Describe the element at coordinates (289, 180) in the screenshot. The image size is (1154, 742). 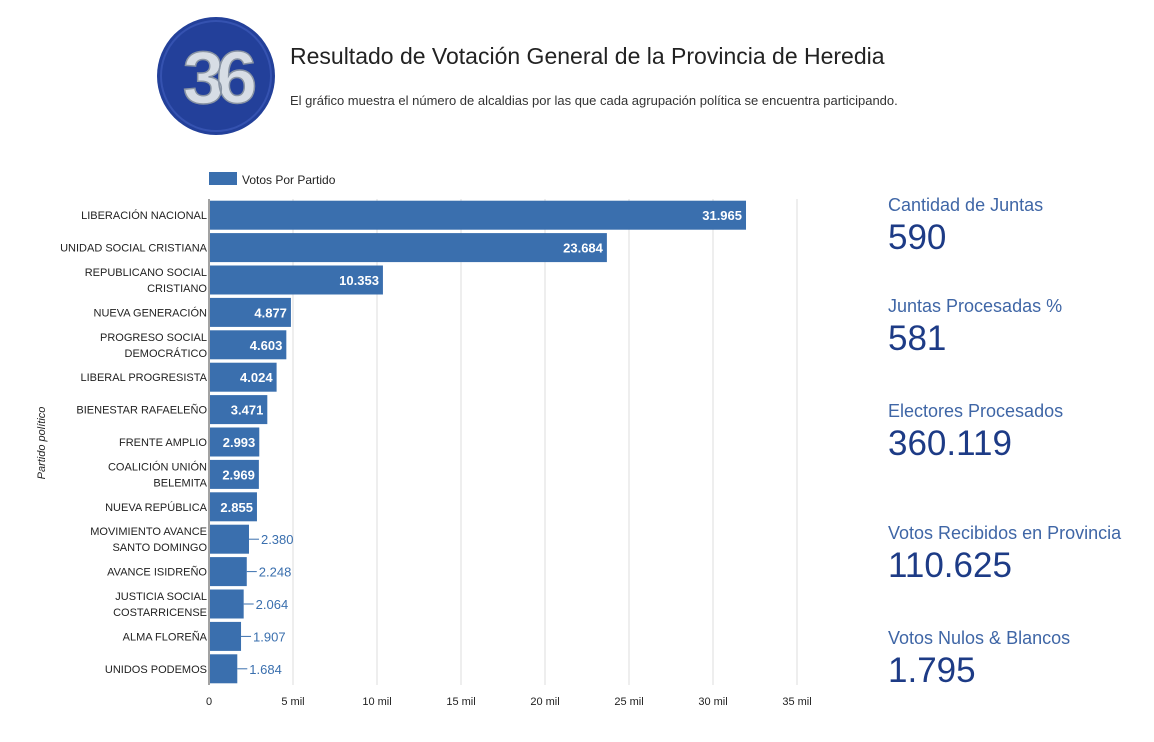
I see `legend-label: Votos Por Partido` at that location.